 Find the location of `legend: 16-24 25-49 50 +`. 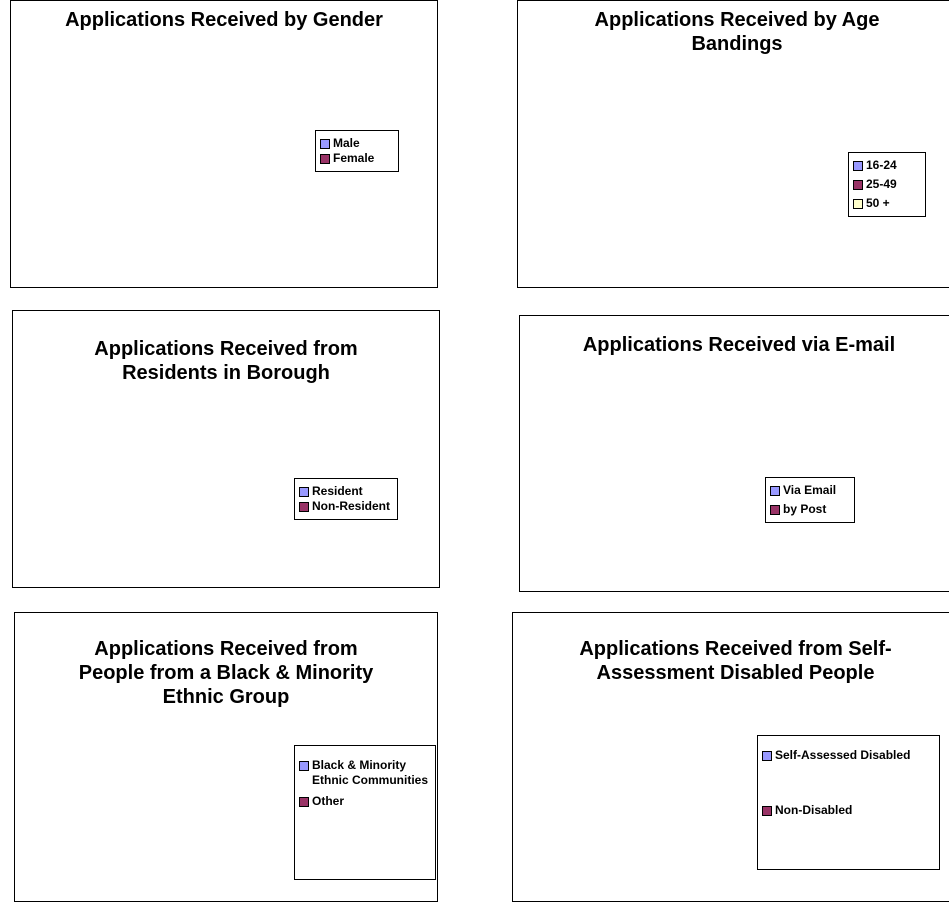

legend: 16-24 25-49 50 + is located at coordinates (887, 184).